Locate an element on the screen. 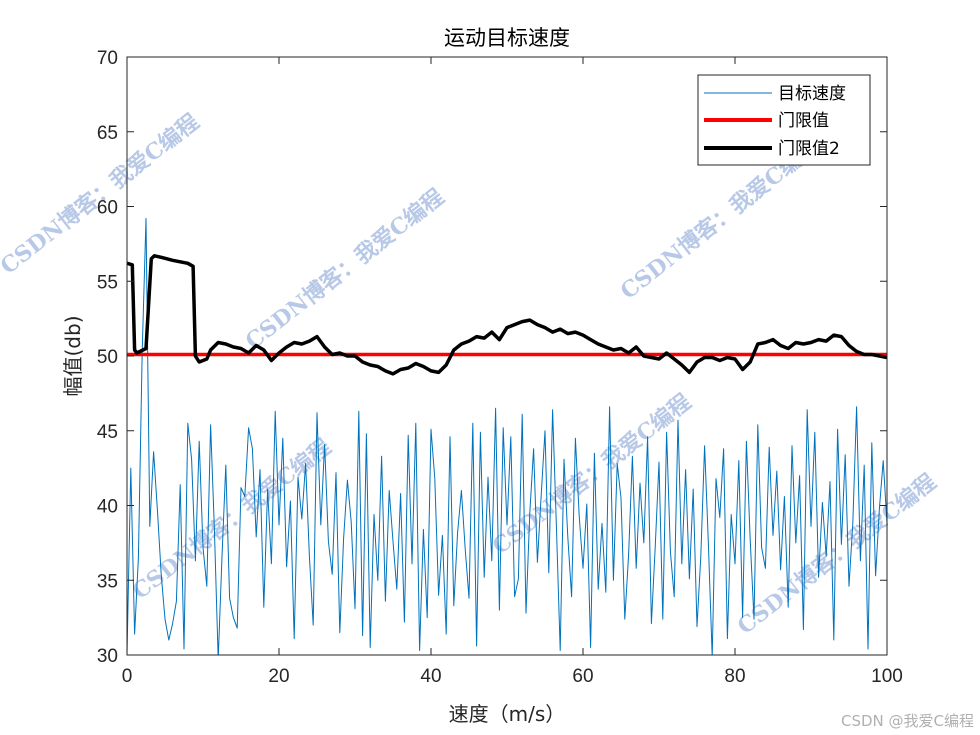 The height and width of the screenshot is (735, 980). y-tick-label: 60 is located at coordinates (107, 208).